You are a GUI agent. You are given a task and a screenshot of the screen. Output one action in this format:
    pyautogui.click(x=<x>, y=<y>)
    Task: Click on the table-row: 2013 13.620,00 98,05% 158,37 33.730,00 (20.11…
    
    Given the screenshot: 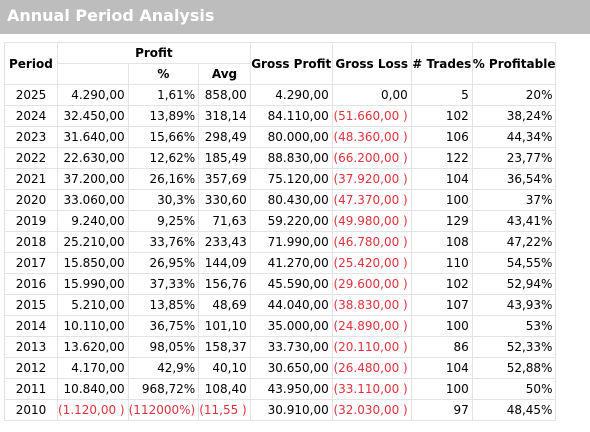 What is the action you would take?
    pyautogui.click(x=280, y=347)
    